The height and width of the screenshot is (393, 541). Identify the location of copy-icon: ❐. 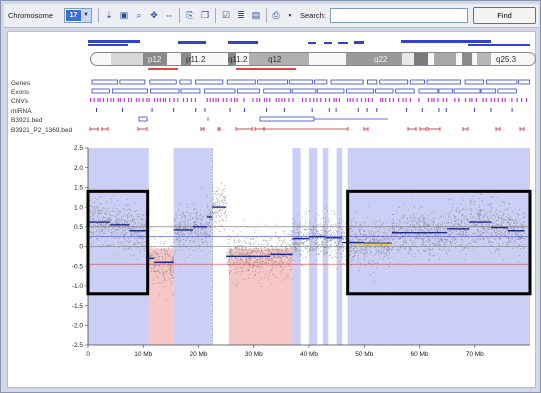
(205, 15).